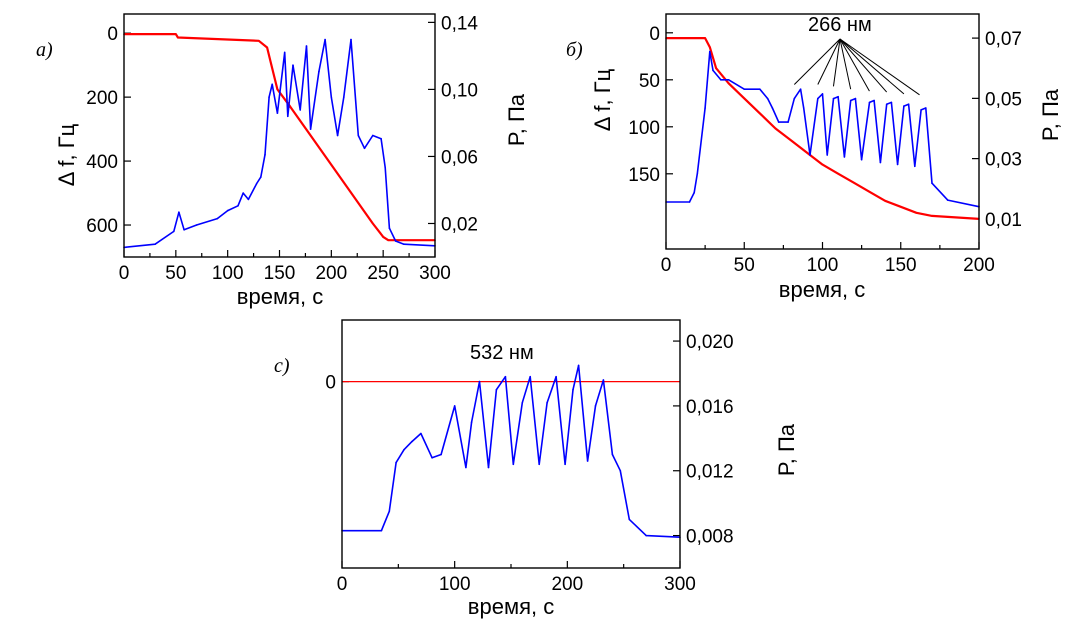 The height and width of the screenshot is (628, 1068). What do you see at coordinates (279, 140) in the screenshot?
I see `series-a` at bounding box center [279, 140].